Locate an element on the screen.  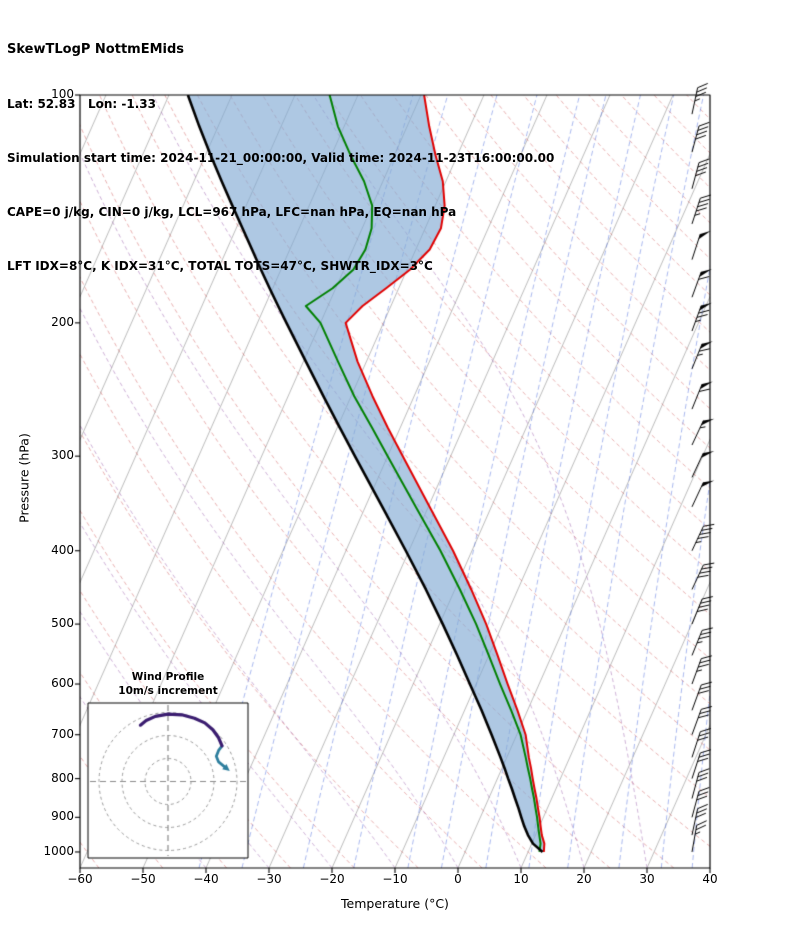
x-tick-label-0: 0 is located at coordinates (458, 879).